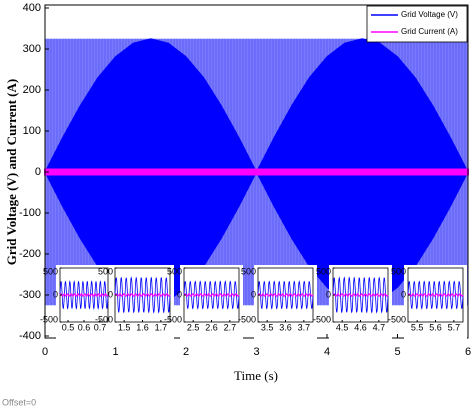 The image size is (474, 409). What do you see at coordinates (429, 14) in the screenshot?
I see `legend-label: Grid Voltage (V)` at bounding box center [429, 14].